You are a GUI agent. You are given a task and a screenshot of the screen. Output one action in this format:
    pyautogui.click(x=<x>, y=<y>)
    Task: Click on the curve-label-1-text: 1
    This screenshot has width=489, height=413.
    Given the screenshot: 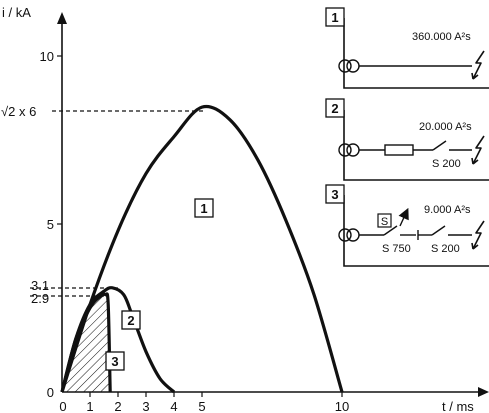 What is the action you would take?
    pyautogui.click(x=203, y=208)
    